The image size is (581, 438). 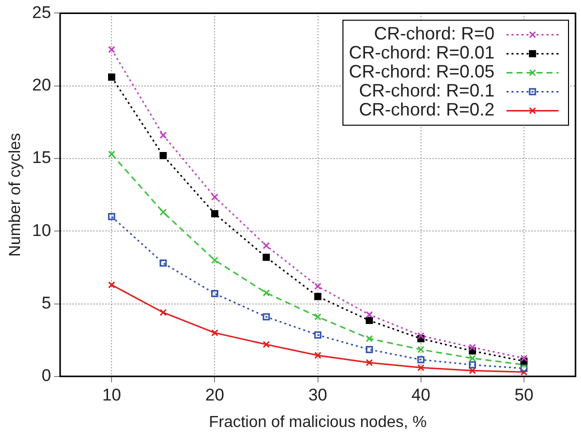 I want to click on legend-label: CR-chord: R=0.01, so click(x=421, y=52).